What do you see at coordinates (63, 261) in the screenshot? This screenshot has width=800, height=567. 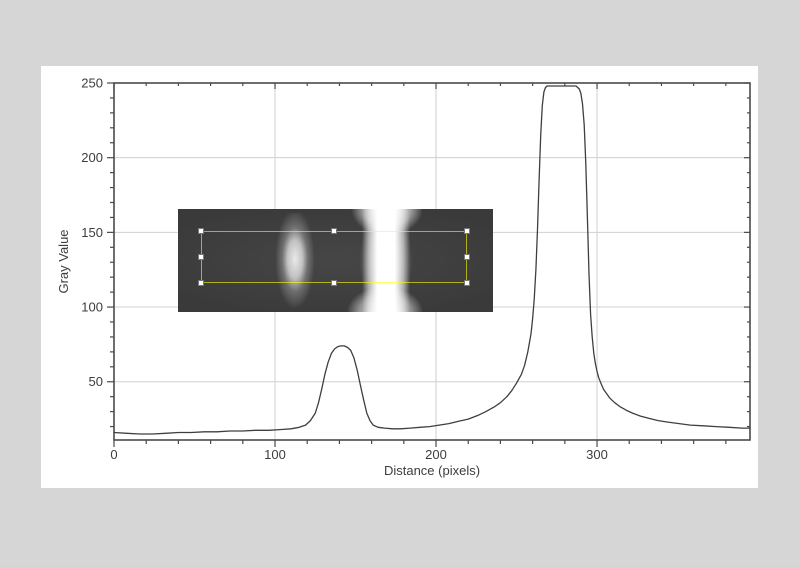 I see `y-axis-label: Gray Value` at bounding box center [63, 261].